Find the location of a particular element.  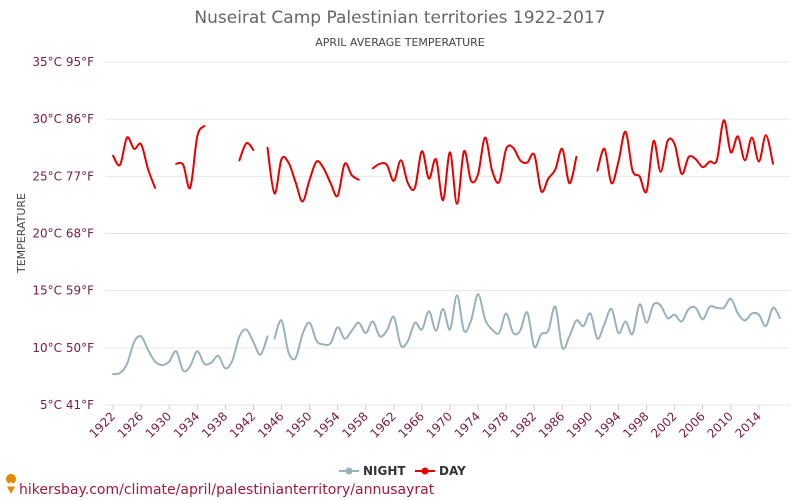

x-tick-label: 1938 is located at coordinates (214, 424).